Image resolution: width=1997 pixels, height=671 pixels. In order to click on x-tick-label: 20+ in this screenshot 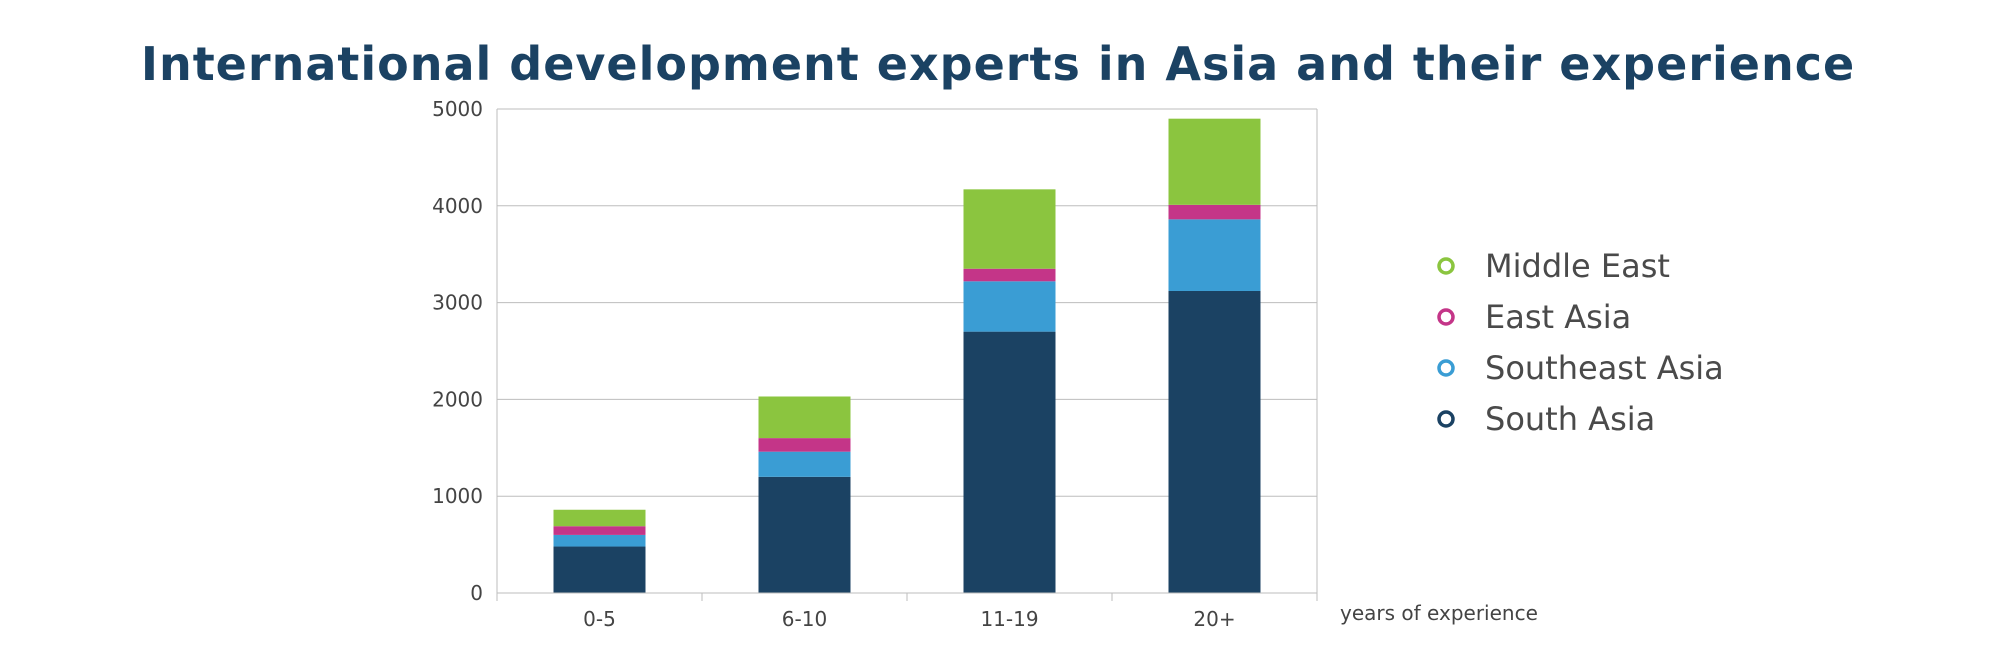, I will do `click(1214, 619)`.